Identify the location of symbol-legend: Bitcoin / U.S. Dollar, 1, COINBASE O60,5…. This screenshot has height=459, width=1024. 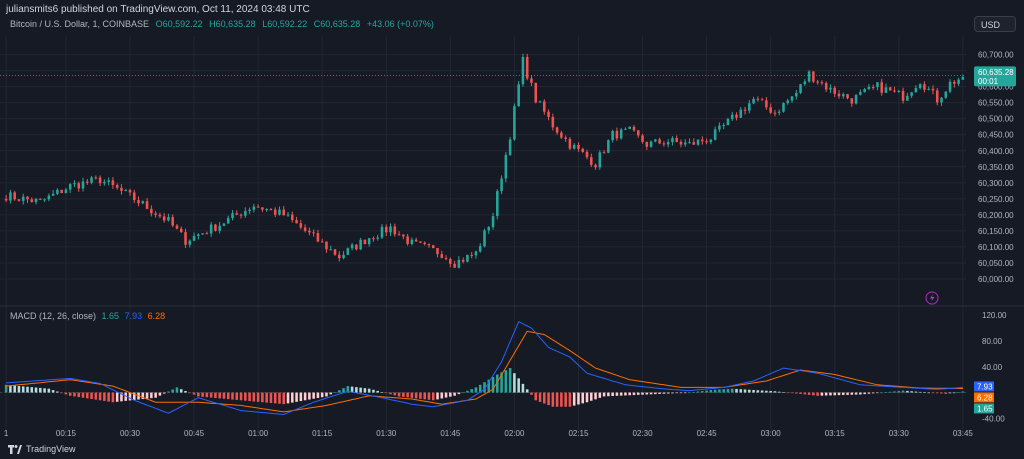
(224, 24).